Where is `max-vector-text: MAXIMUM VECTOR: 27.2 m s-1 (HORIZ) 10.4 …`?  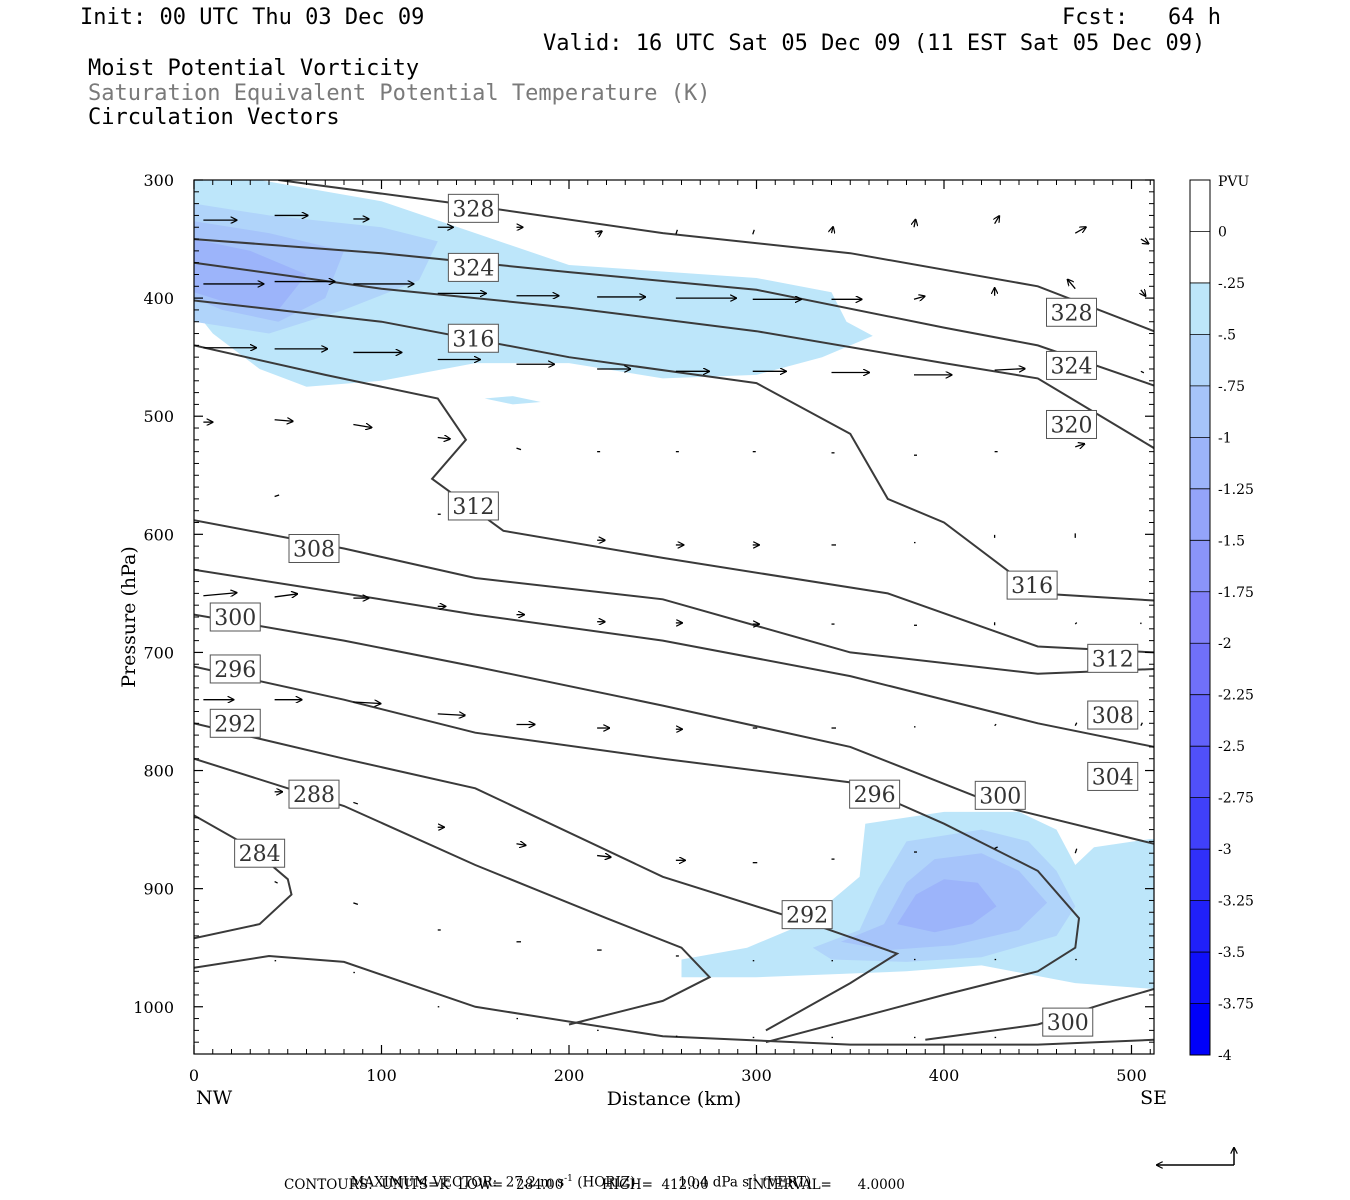 max-vector-text: MAXIMUM VECTOR: 27.2 m s-1 (HORIZ) 10.4 … is located at coordinates (577, 1174).